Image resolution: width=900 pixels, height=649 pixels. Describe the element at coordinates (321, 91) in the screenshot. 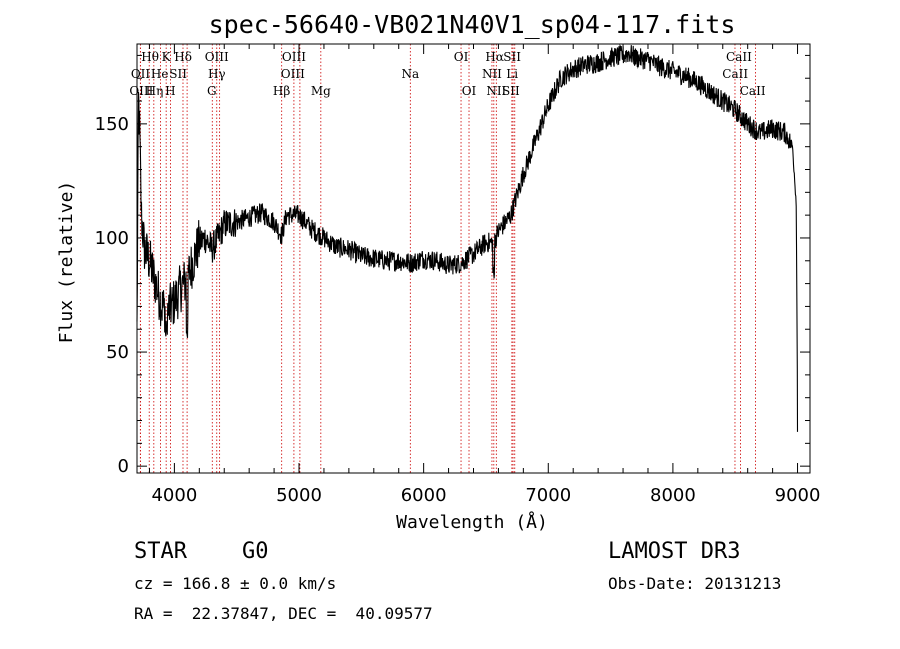

I see `spectral-line-label: Mg` at that location.